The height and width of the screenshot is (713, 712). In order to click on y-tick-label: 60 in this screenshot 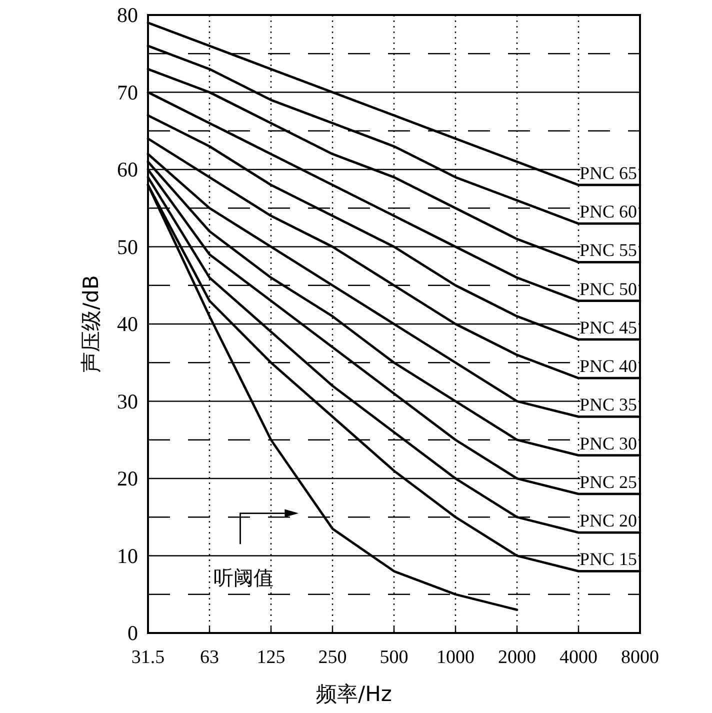, I will do `click(127, 170)`.